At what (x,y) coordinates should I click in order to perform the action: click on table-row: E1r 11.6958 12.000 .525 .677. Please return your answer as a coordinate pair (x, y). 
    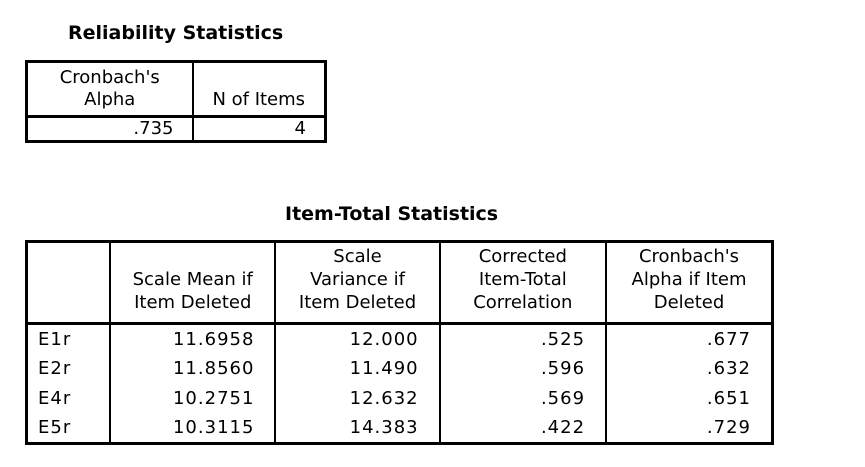
    Looking at the image, I should click on (399, 338).